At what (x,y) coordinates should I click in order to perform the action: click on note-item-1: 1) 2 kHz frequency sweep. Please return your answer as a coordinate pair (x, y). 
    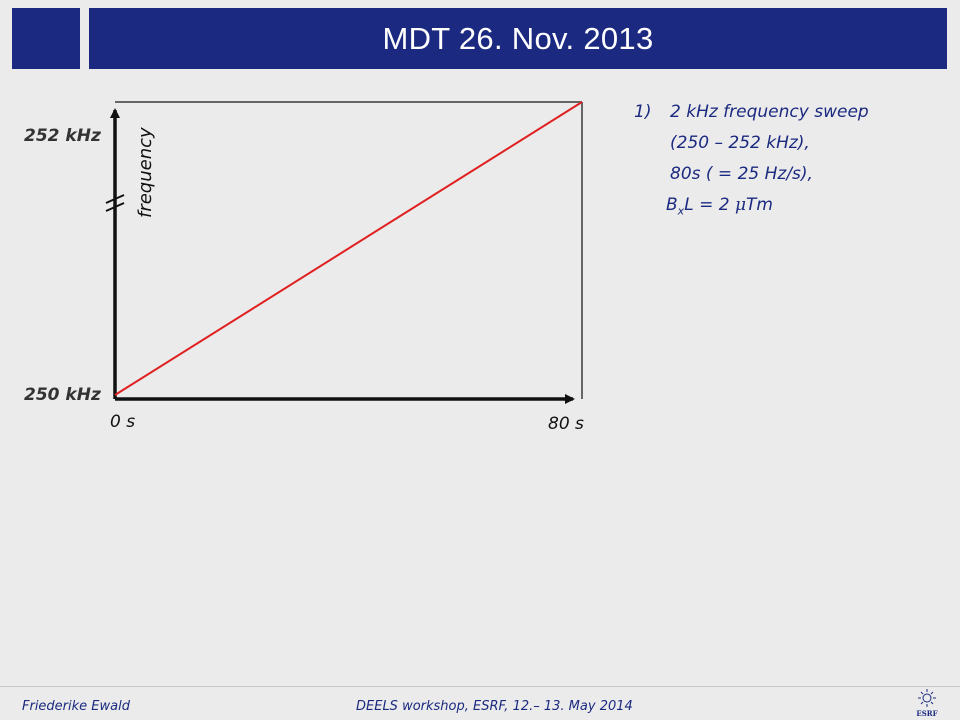
    Looking at the image, I should click on (751, 112).